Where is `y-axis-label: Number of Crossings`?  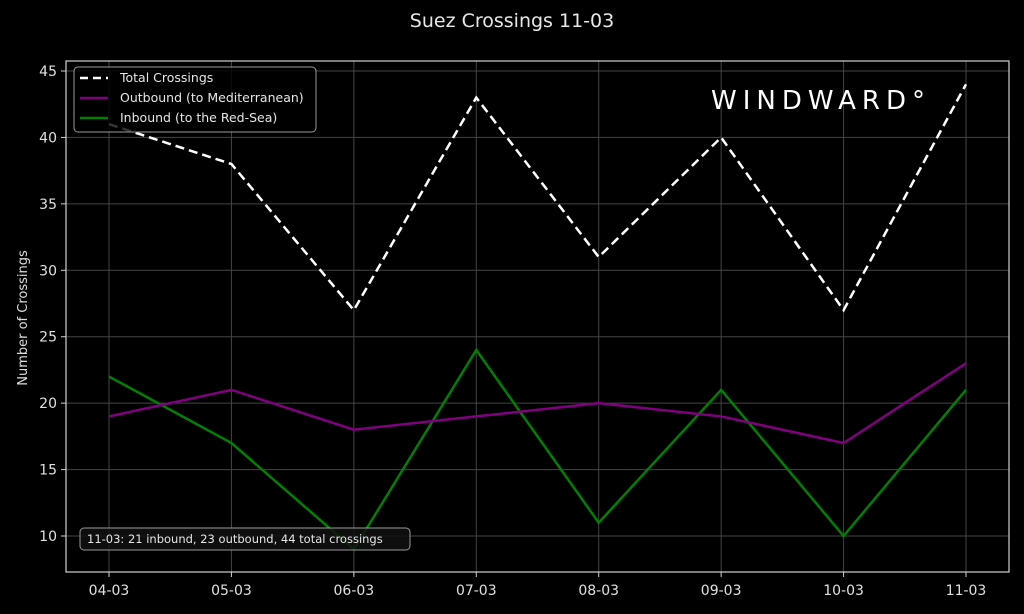
y-axis-label: Number of Crossings is located at coordinates (23, 318).